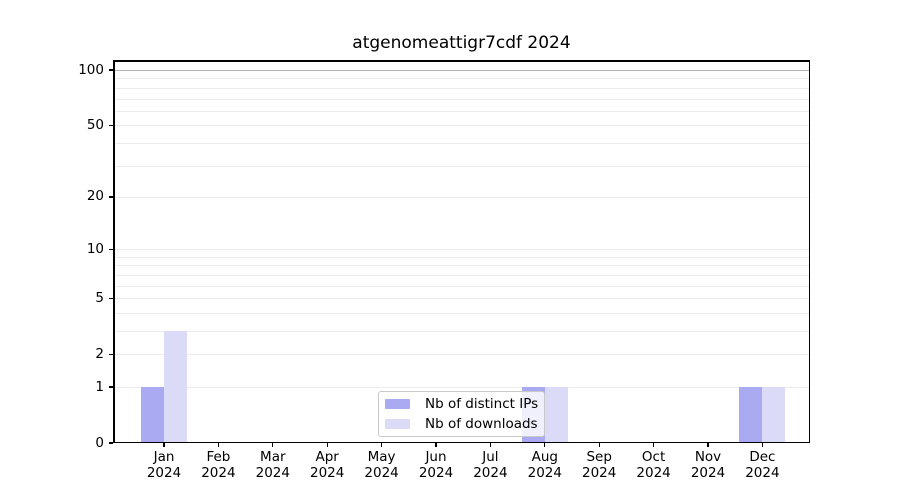  Describe the element at coordinates (381, 465) in the screenshot. I see `x-tick-label-may: May 2024` at that location.